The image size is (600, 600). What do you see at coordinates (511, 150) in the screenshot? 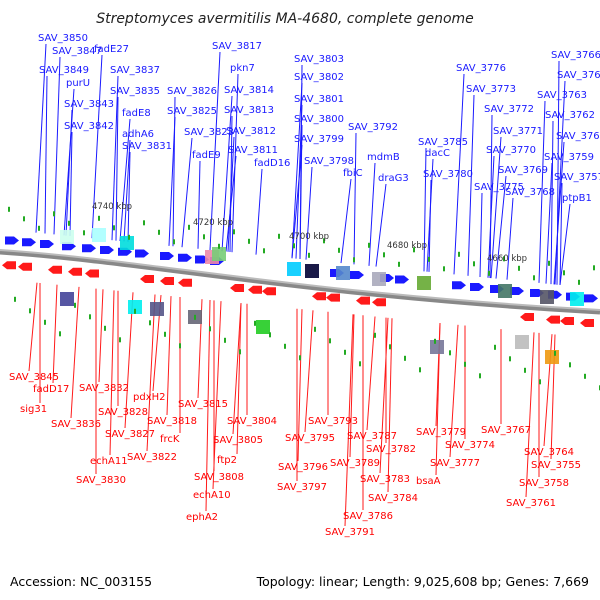
I see `gene-label-top: SAV_3770` at bounding box center [511, 150].